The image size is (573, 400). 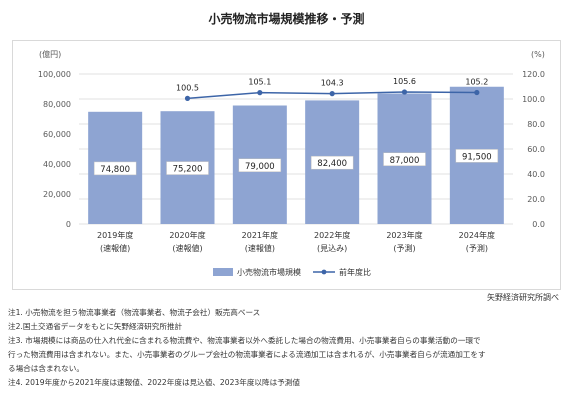 What do you see at coordinates (223, 272) in the screenshot?
I see `legend-bar-swatch` at bounding box center [223, 272].